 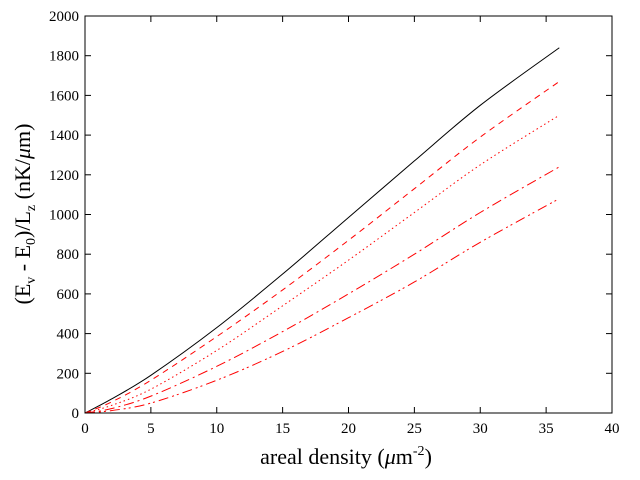 I want to click on y-tick-label: 2000, so click(x=64, y=17).